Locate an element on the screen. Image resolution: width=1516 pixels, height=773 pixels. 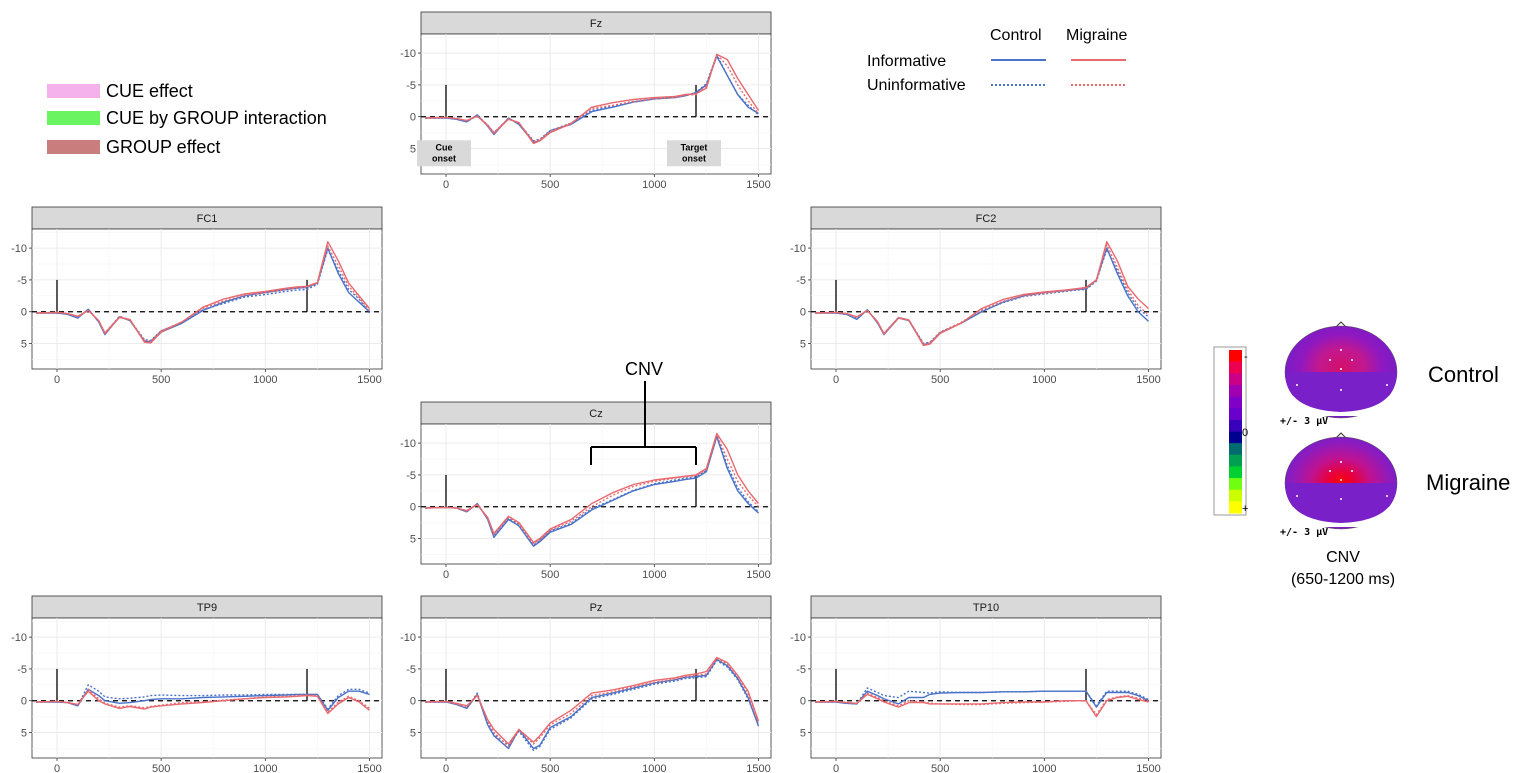
topomap-migraine-scale: +/- 3 µV is located at coordinates (1304, 532).